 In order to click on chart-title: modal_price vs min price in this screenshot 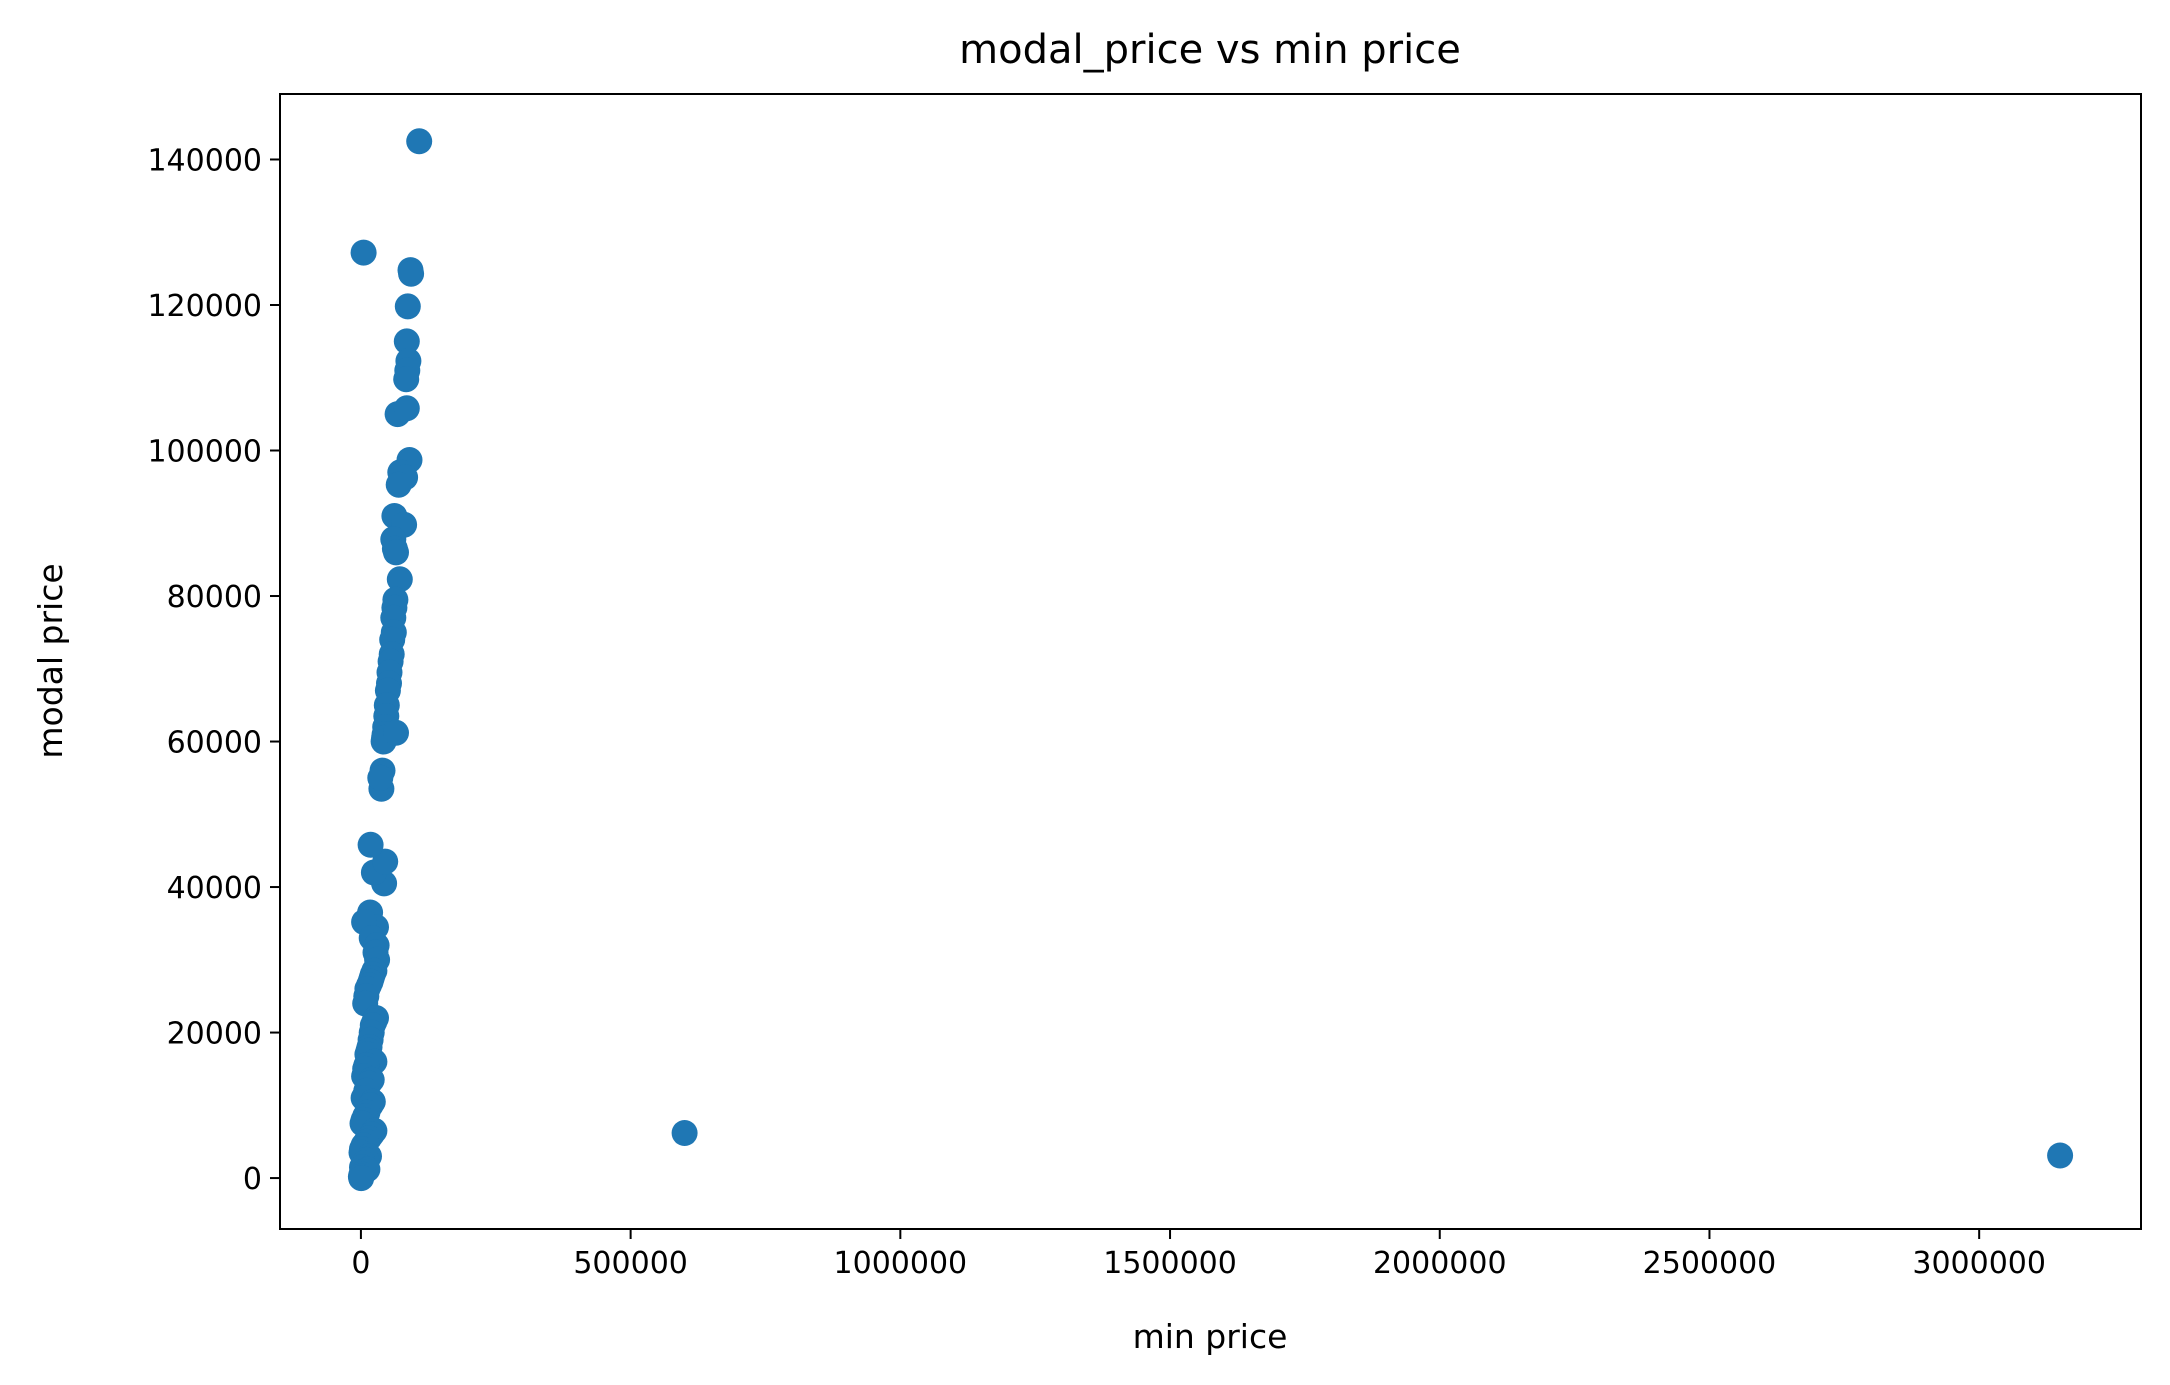, I will do `click(1210, 50)`.